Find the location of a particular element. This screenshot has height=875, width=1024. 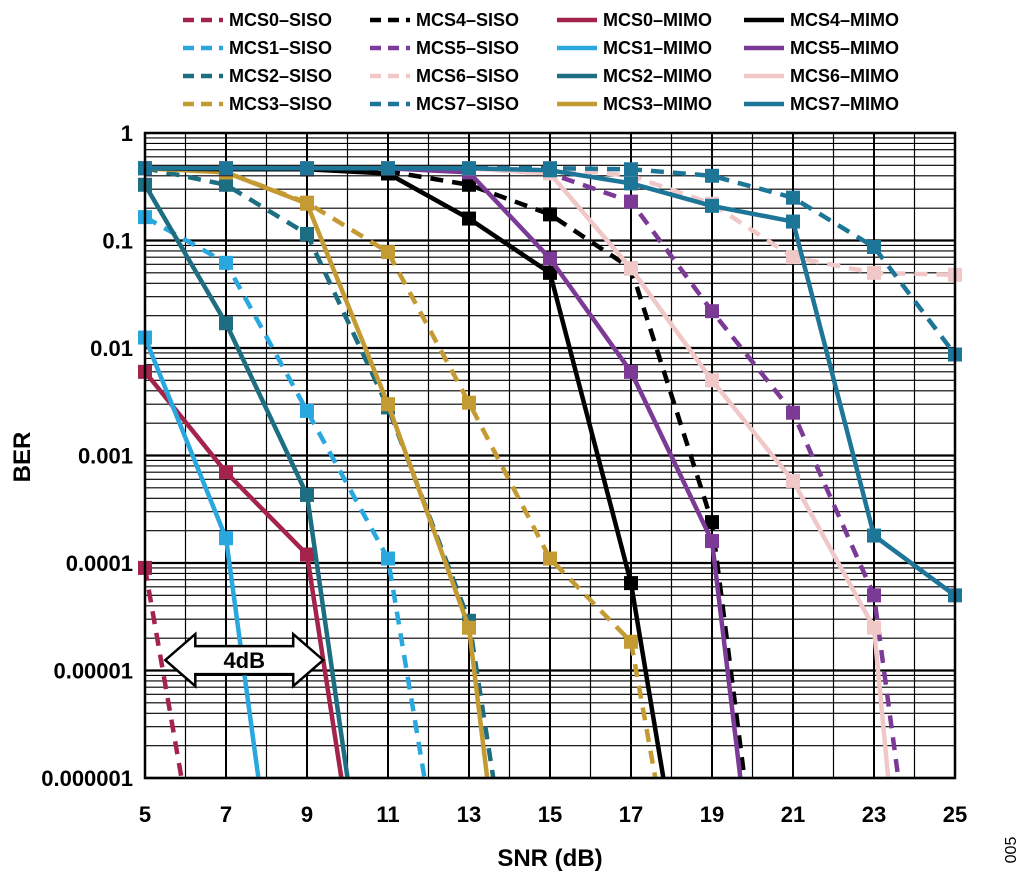

legend-label: MCS5–MIMO is located at coordinates (844, 48).